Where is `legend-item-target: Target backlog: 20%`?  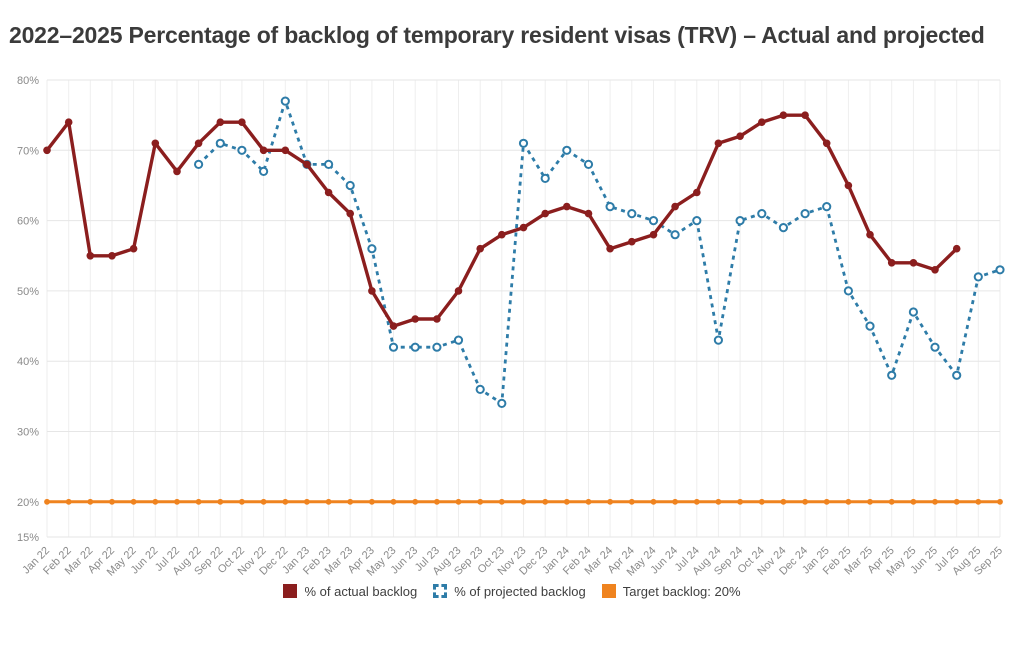 legend-item-target: Target backlog: 20% is located at coordinates (671, 591).